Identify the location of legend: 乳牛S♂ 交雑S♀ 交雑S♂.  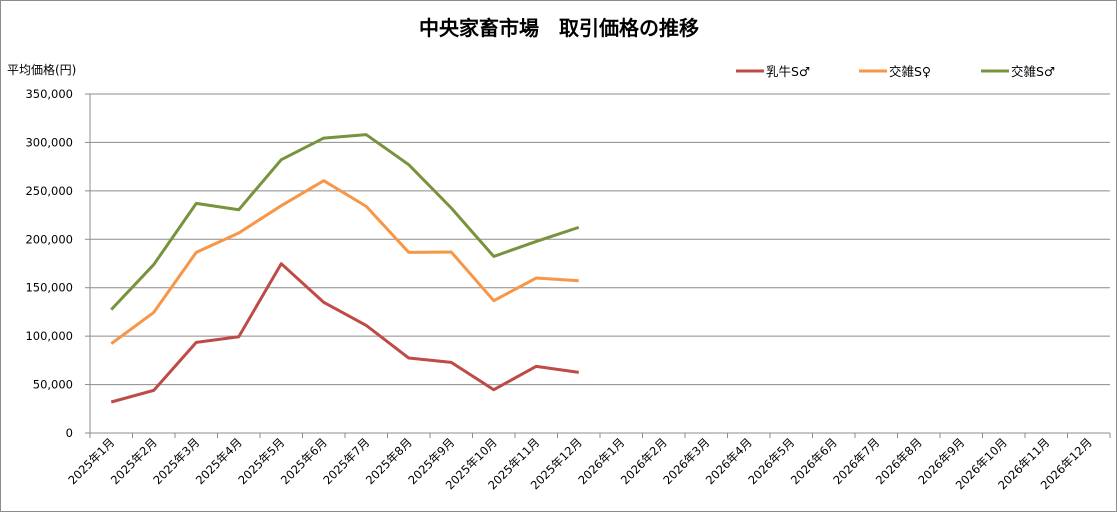
(895, 71).